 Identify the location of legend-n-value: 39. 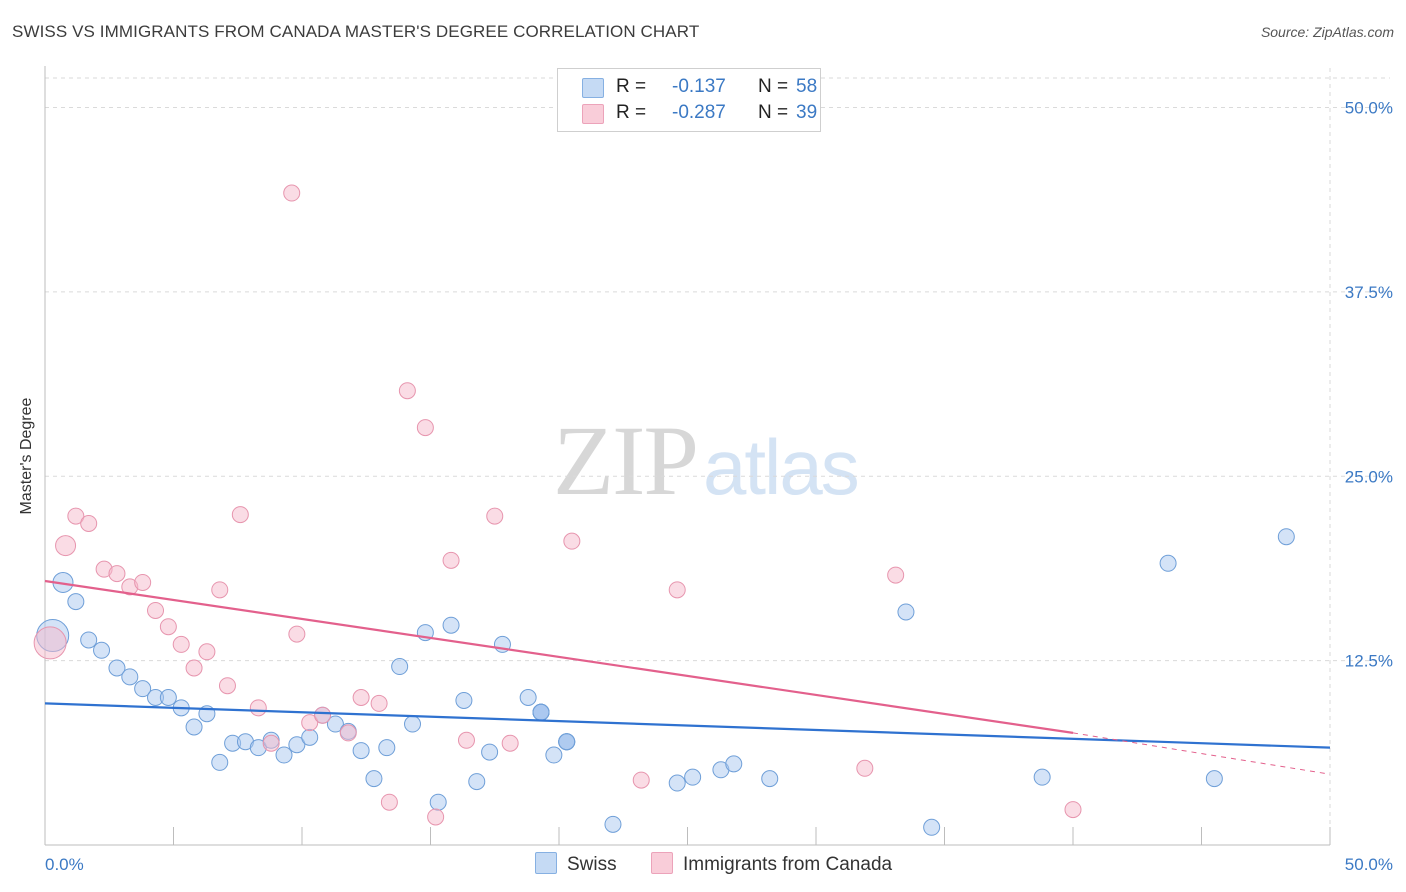
(807, 112).